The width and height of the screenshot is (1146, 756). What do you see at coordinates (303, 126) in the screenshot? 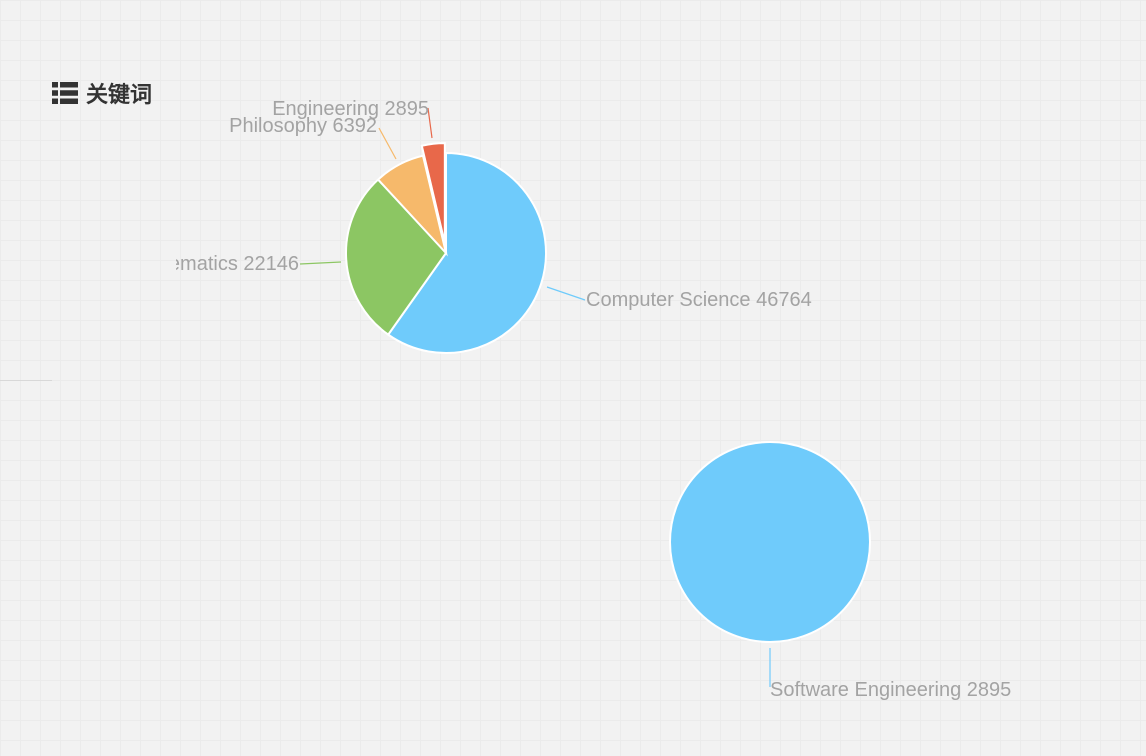
I see `pie-label-philosophy: Philosophy 6392` at bounding box center [303, 126].